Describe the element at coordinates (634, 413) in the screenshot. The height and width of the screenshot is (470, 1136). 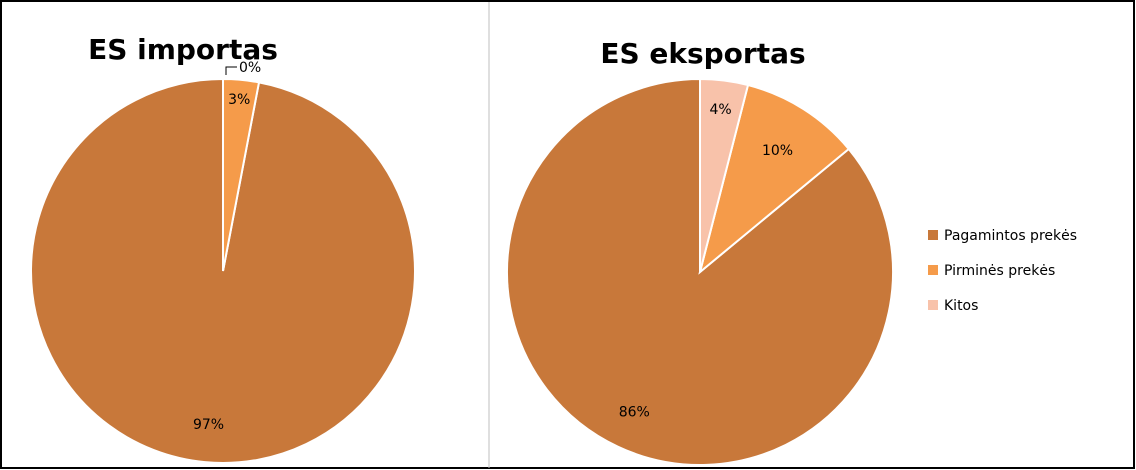
I see `export-label-manufactured: 86%` at that location.